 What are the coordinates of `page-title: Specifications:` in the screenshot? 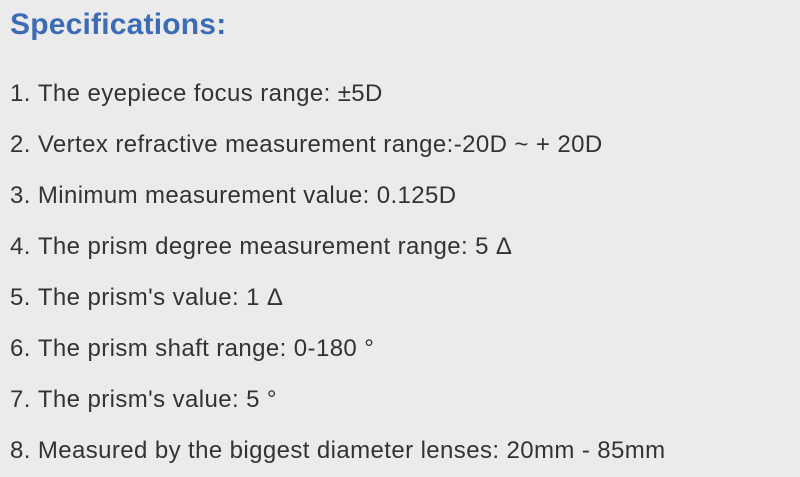 It's located at (118, 24).